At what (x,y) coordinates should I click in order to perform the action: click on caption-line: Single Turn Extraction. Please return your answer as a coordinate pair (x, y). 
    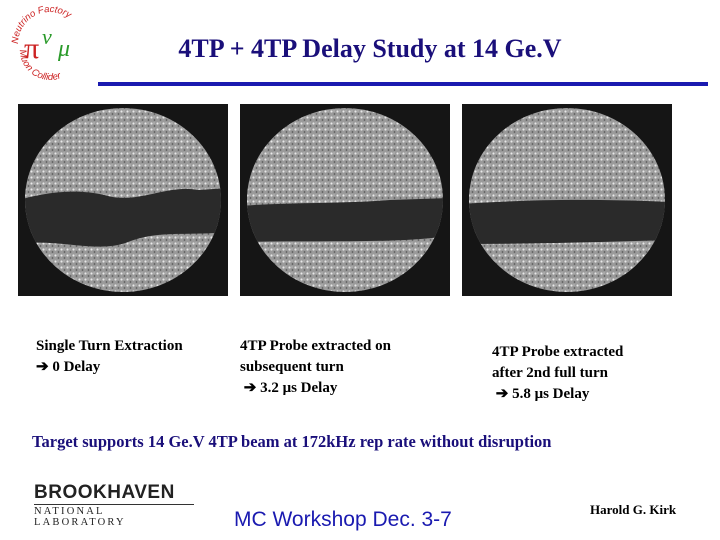
    Looking at the image, I should click on (109, 346).